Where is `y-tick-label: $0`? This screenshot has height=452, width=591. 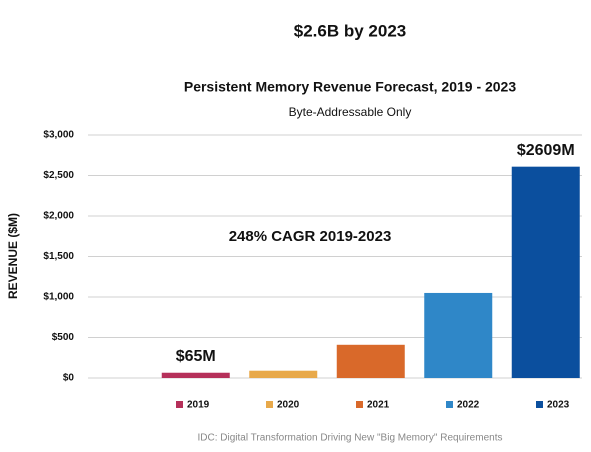
y-tick-label: $0 is located at coordinates (69, 378).